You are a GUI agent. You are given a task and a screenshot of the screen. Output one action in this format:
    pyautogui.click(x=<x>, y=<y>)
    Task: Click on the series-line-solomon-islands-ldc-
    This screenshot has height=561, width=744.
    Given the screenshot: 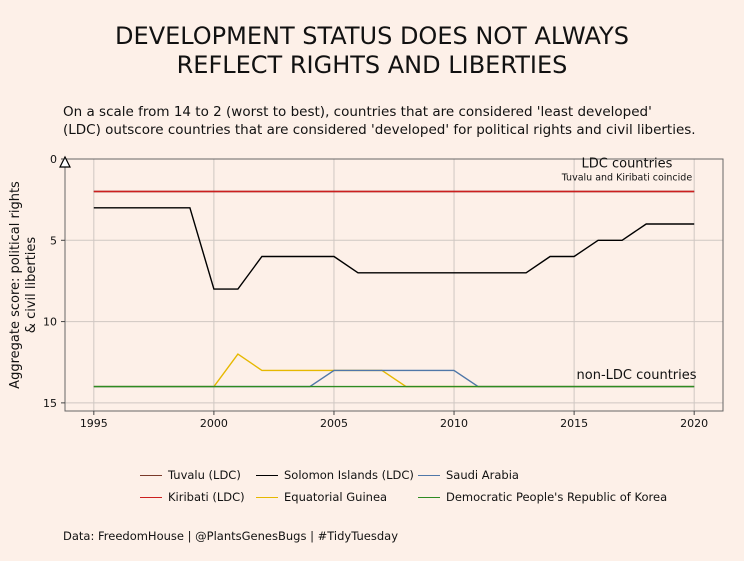 What is the action you would take?
    pyautogui.click(x=394, y=248)
    